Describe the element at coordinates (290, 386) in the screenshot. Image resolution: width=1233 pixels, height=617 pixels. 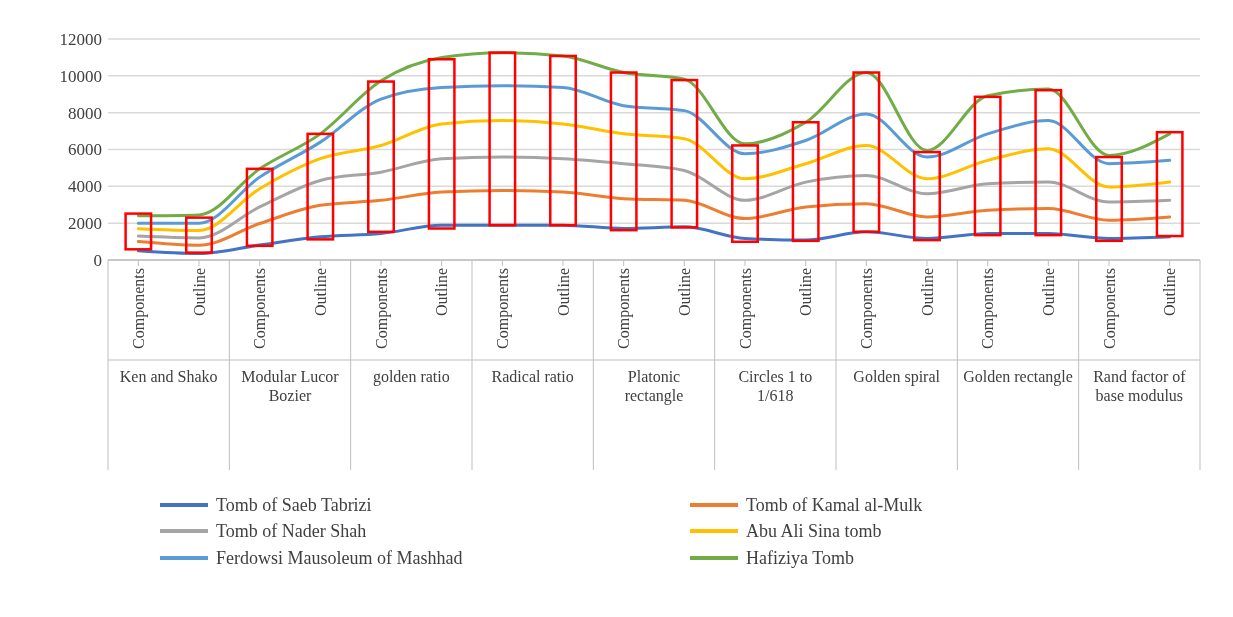
I see `text: Modular Lucor Bozier` at that location.